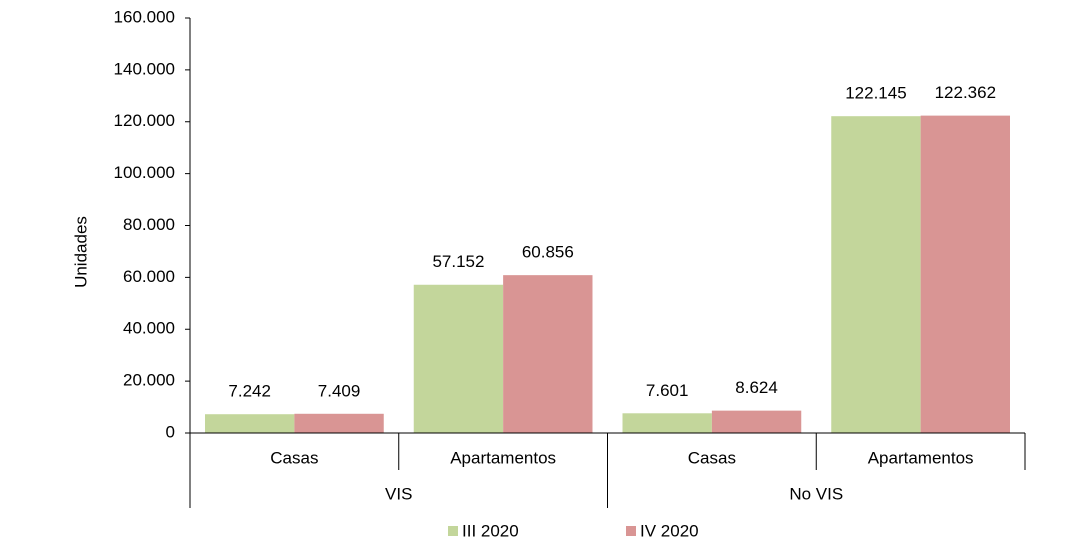 This screenshot has width=1081, height=556. I want to click on y-tick-label: 100.000, so click(144, 172).